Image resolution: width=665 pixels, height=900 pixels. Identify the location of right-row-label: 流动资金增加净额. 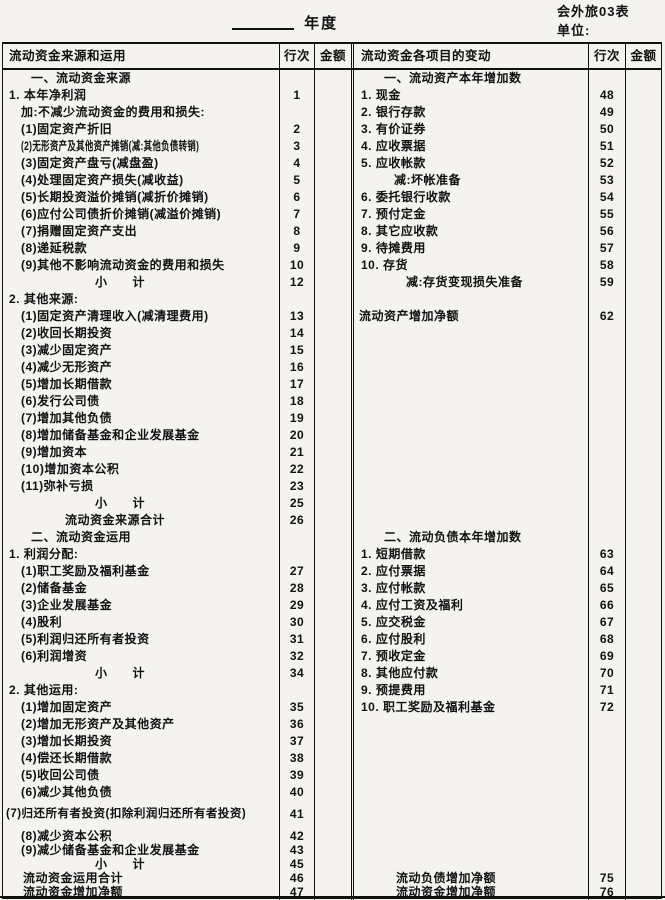
(469, 892).